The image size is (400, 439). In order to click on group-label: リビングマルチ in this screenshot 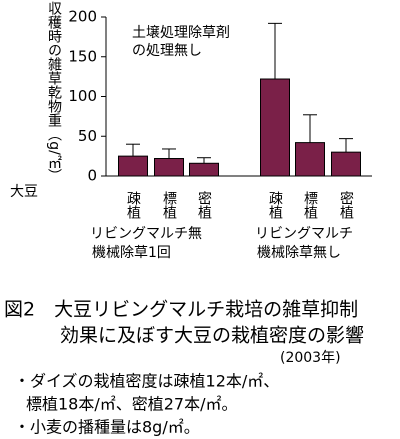, I will do `click(304, 234)`.